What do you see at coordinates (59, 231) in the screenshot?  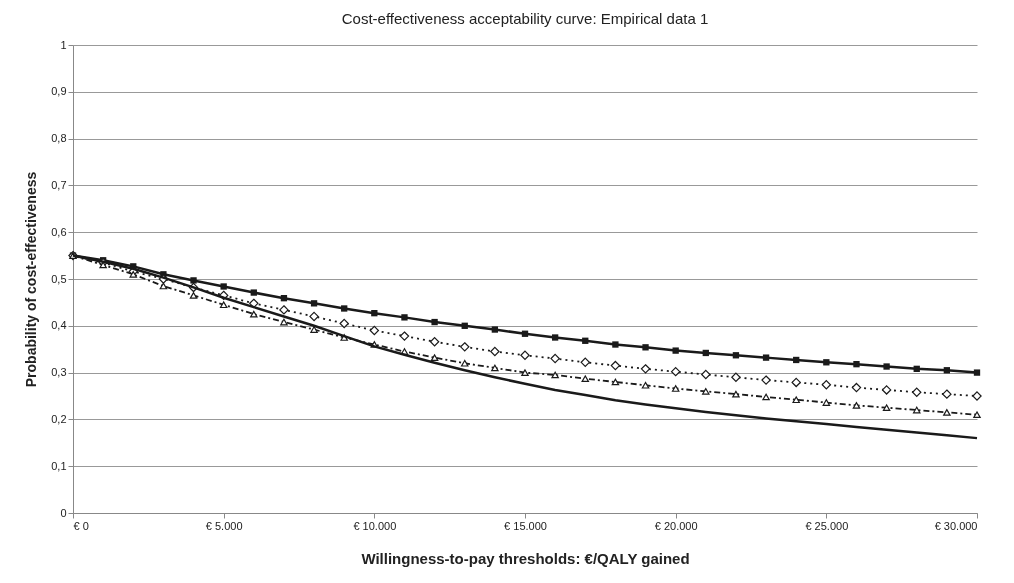 I see `y-tick-label: 0,6` at bounding box center [59, 231].